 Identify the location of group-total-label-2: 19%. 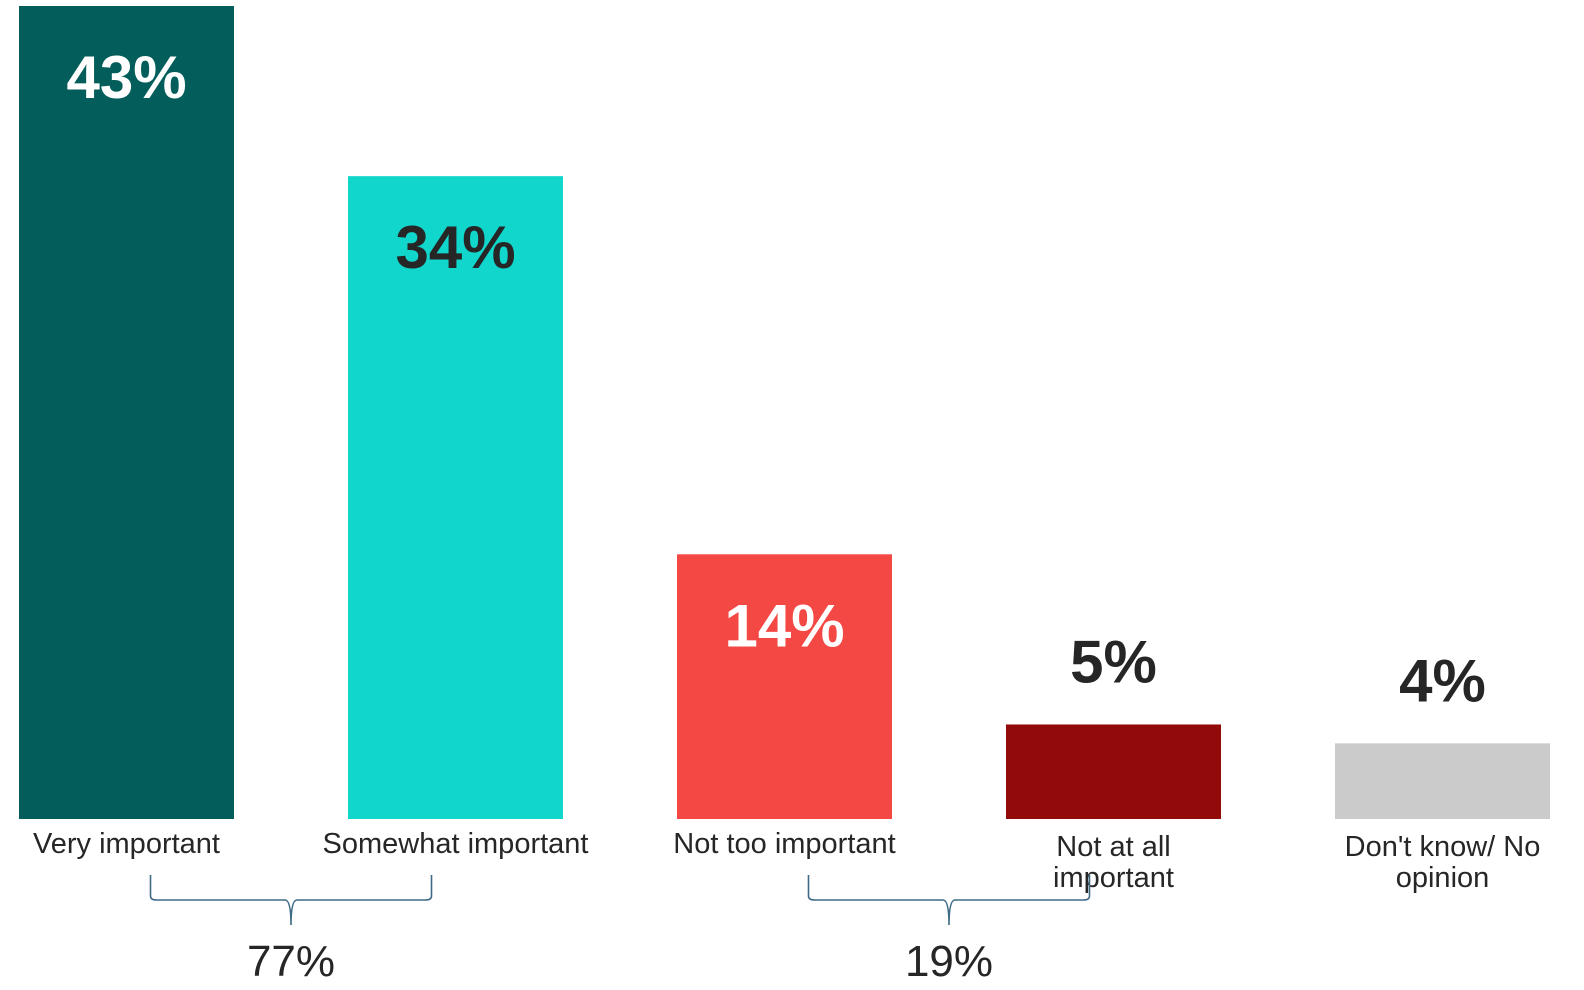
(949, 961).